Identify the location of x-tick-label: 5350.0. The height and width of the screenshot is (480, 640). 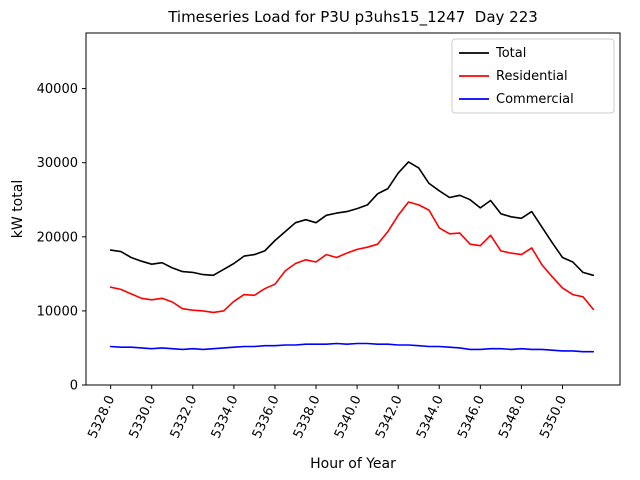
(553, 417).